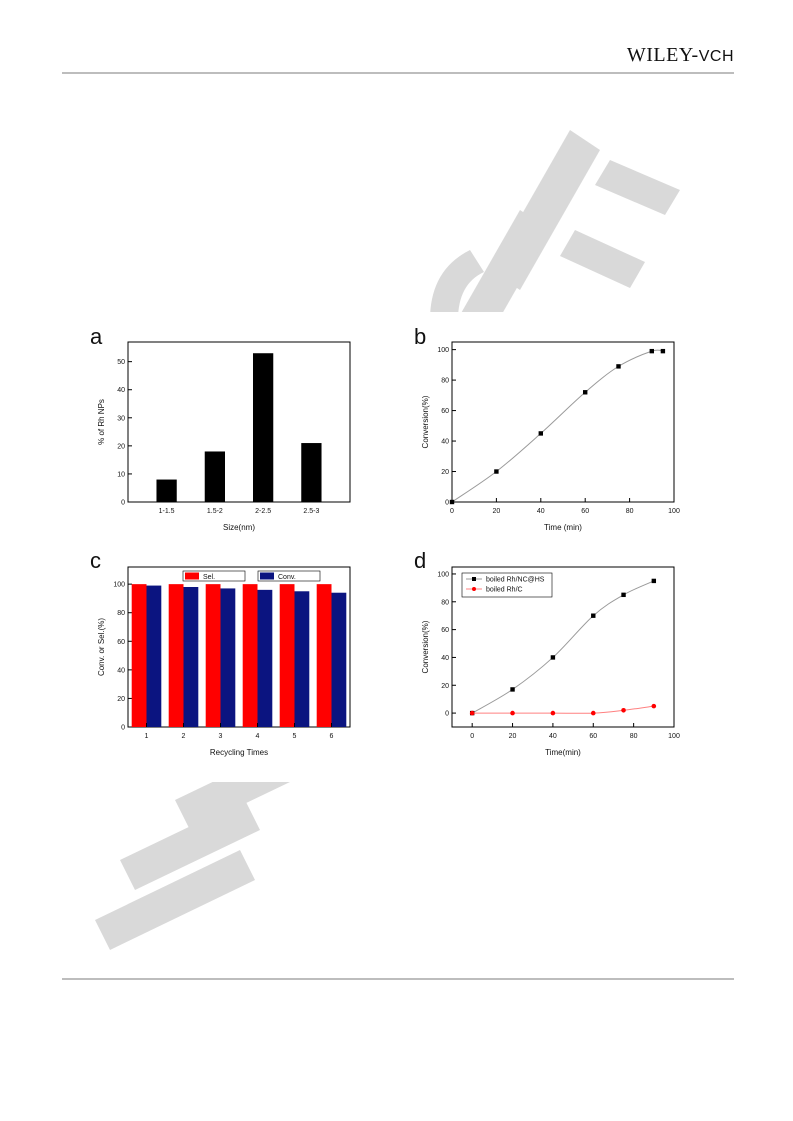  Describe the element at coordinates (263, 511) in the screenshot. I see `x-tick-label: 2-2.5` at that location.